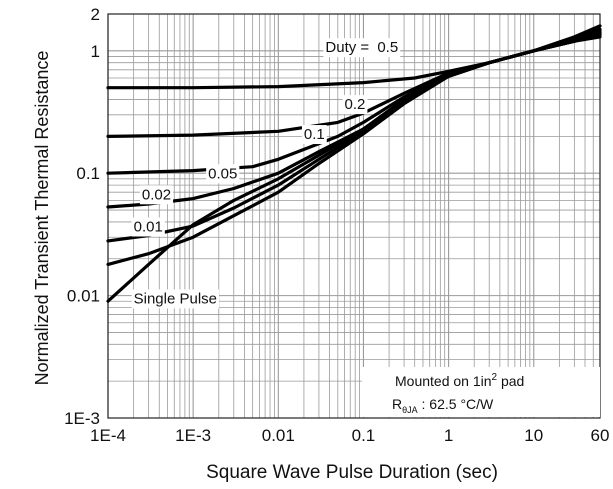 The image size is (613, 489). What do you see at coordinates (349, 47) in the screenshot?
I see `duty-prefix: Duty =` at bounding box center [349, 47].